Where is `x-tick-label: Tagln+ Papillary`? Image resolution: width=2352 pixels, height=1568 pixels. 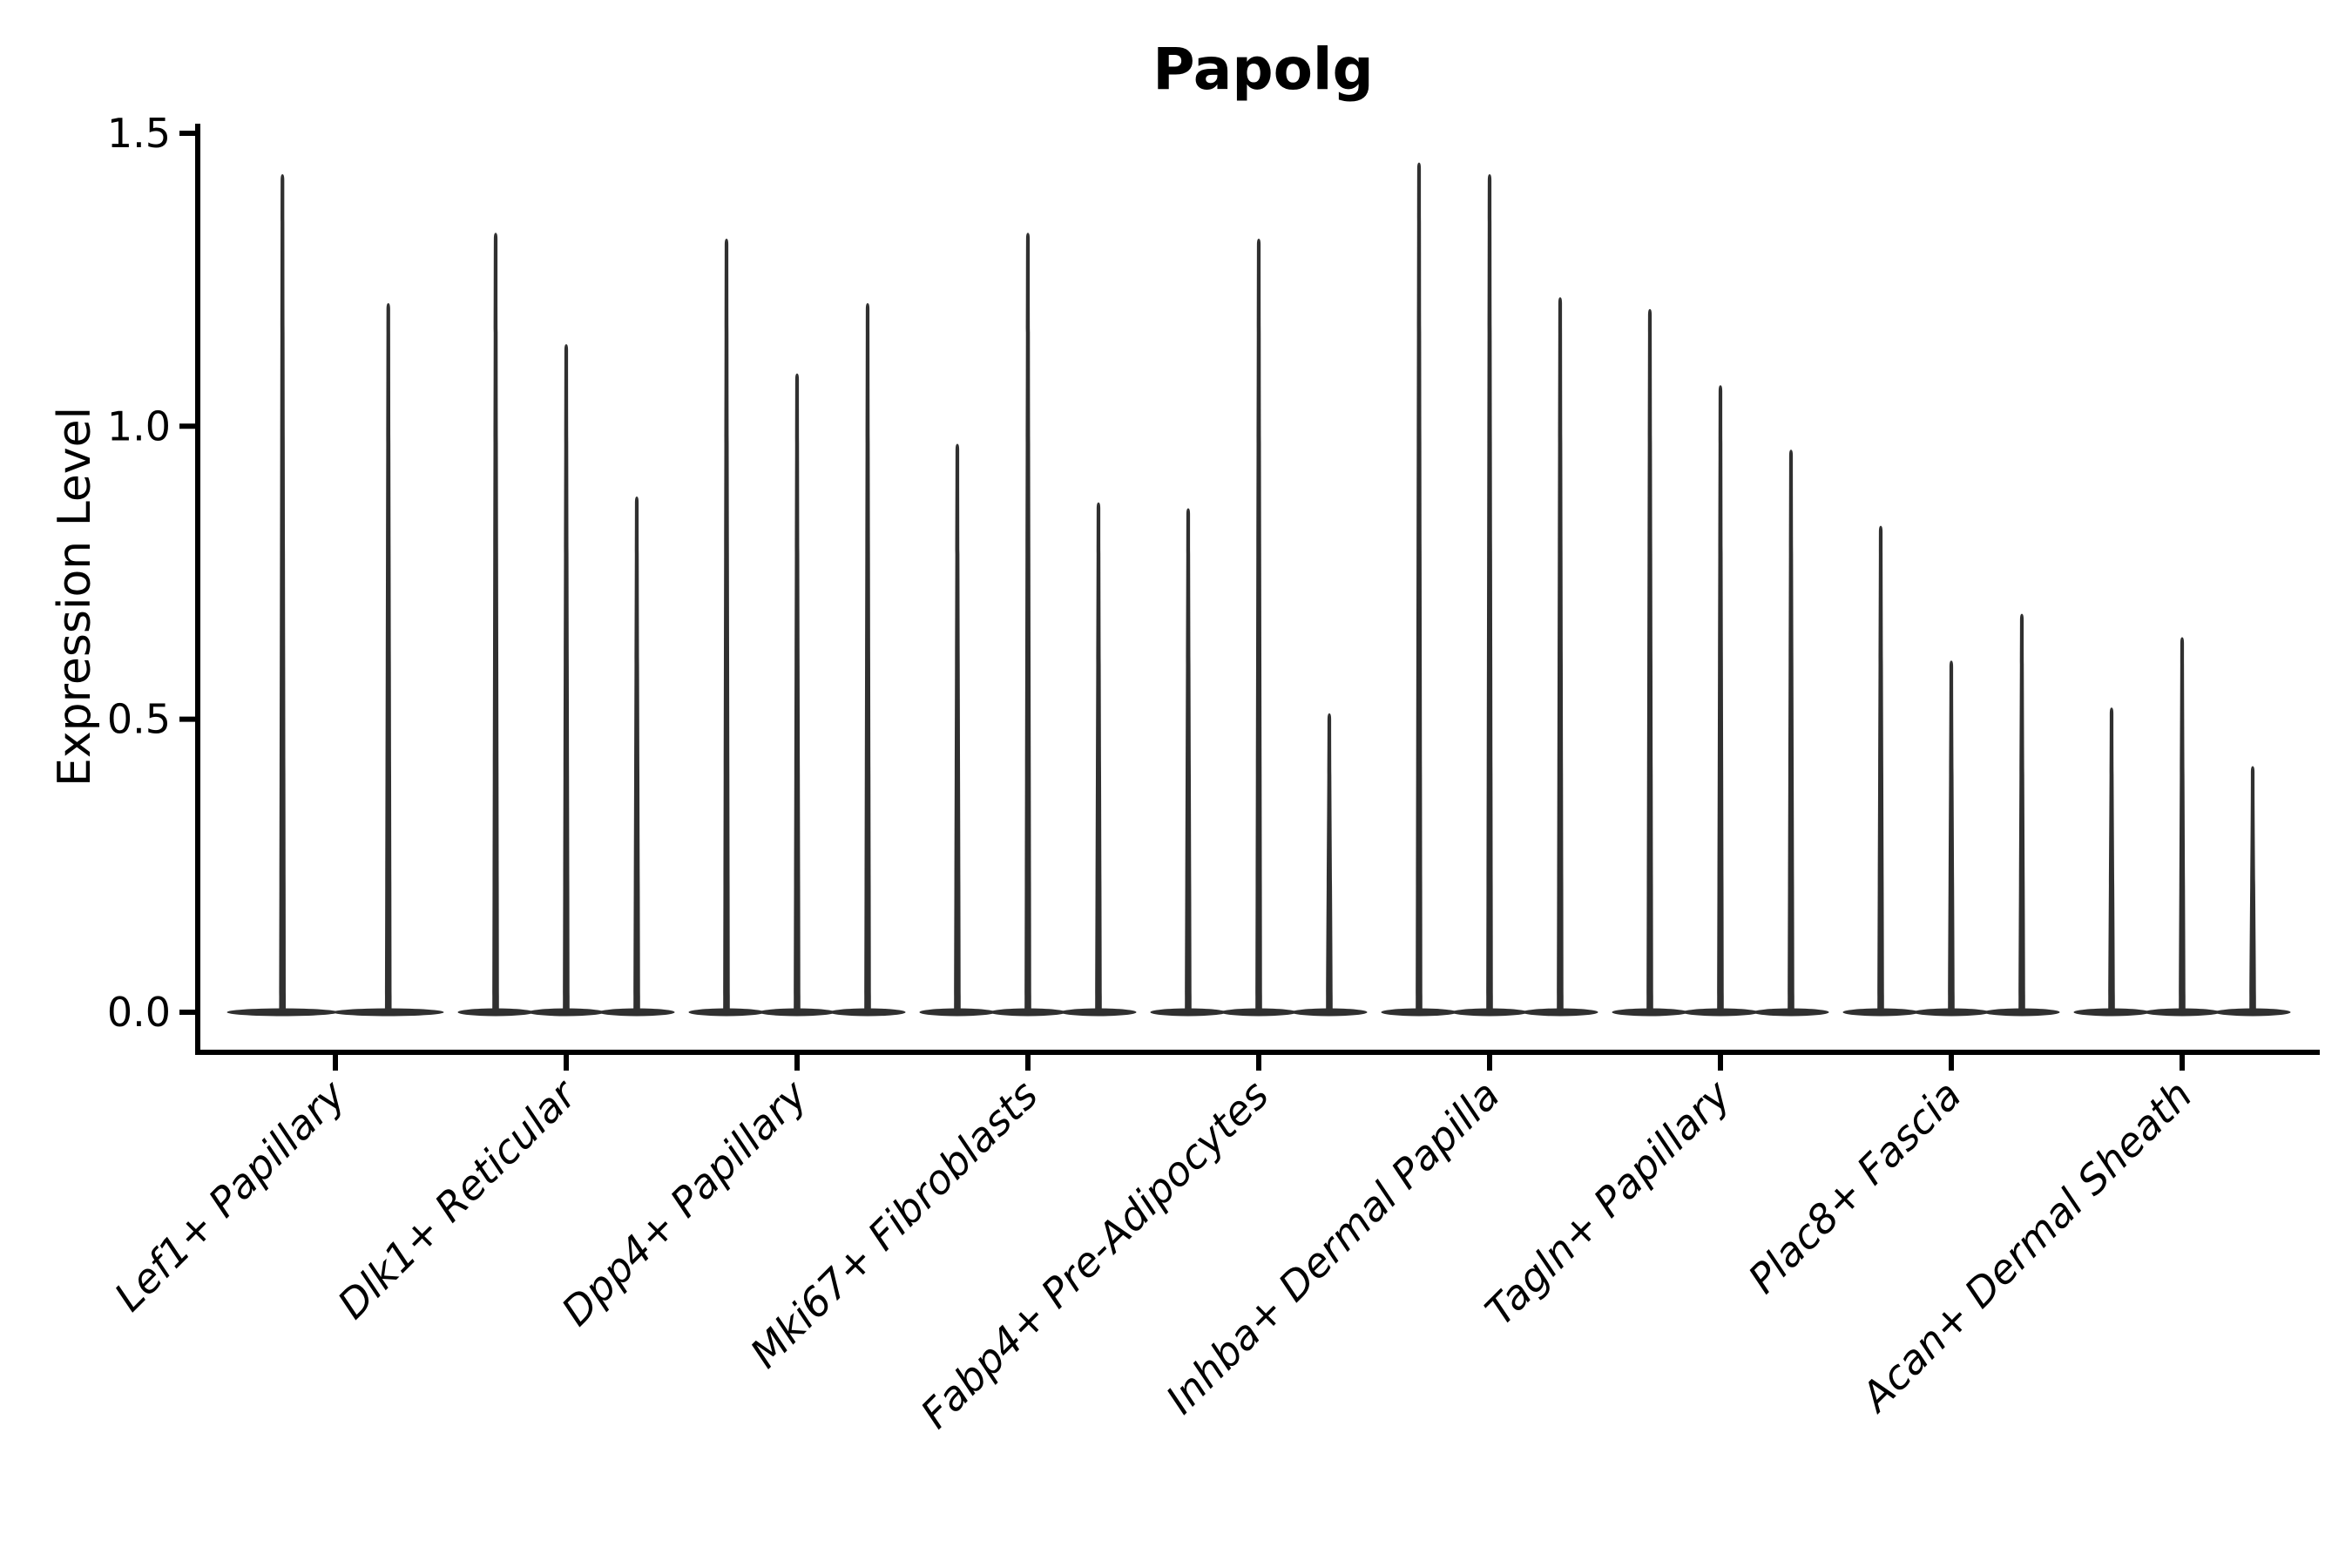
x-tick-label: Tagln+ Papillary is located at coordinates (1608, 1203).